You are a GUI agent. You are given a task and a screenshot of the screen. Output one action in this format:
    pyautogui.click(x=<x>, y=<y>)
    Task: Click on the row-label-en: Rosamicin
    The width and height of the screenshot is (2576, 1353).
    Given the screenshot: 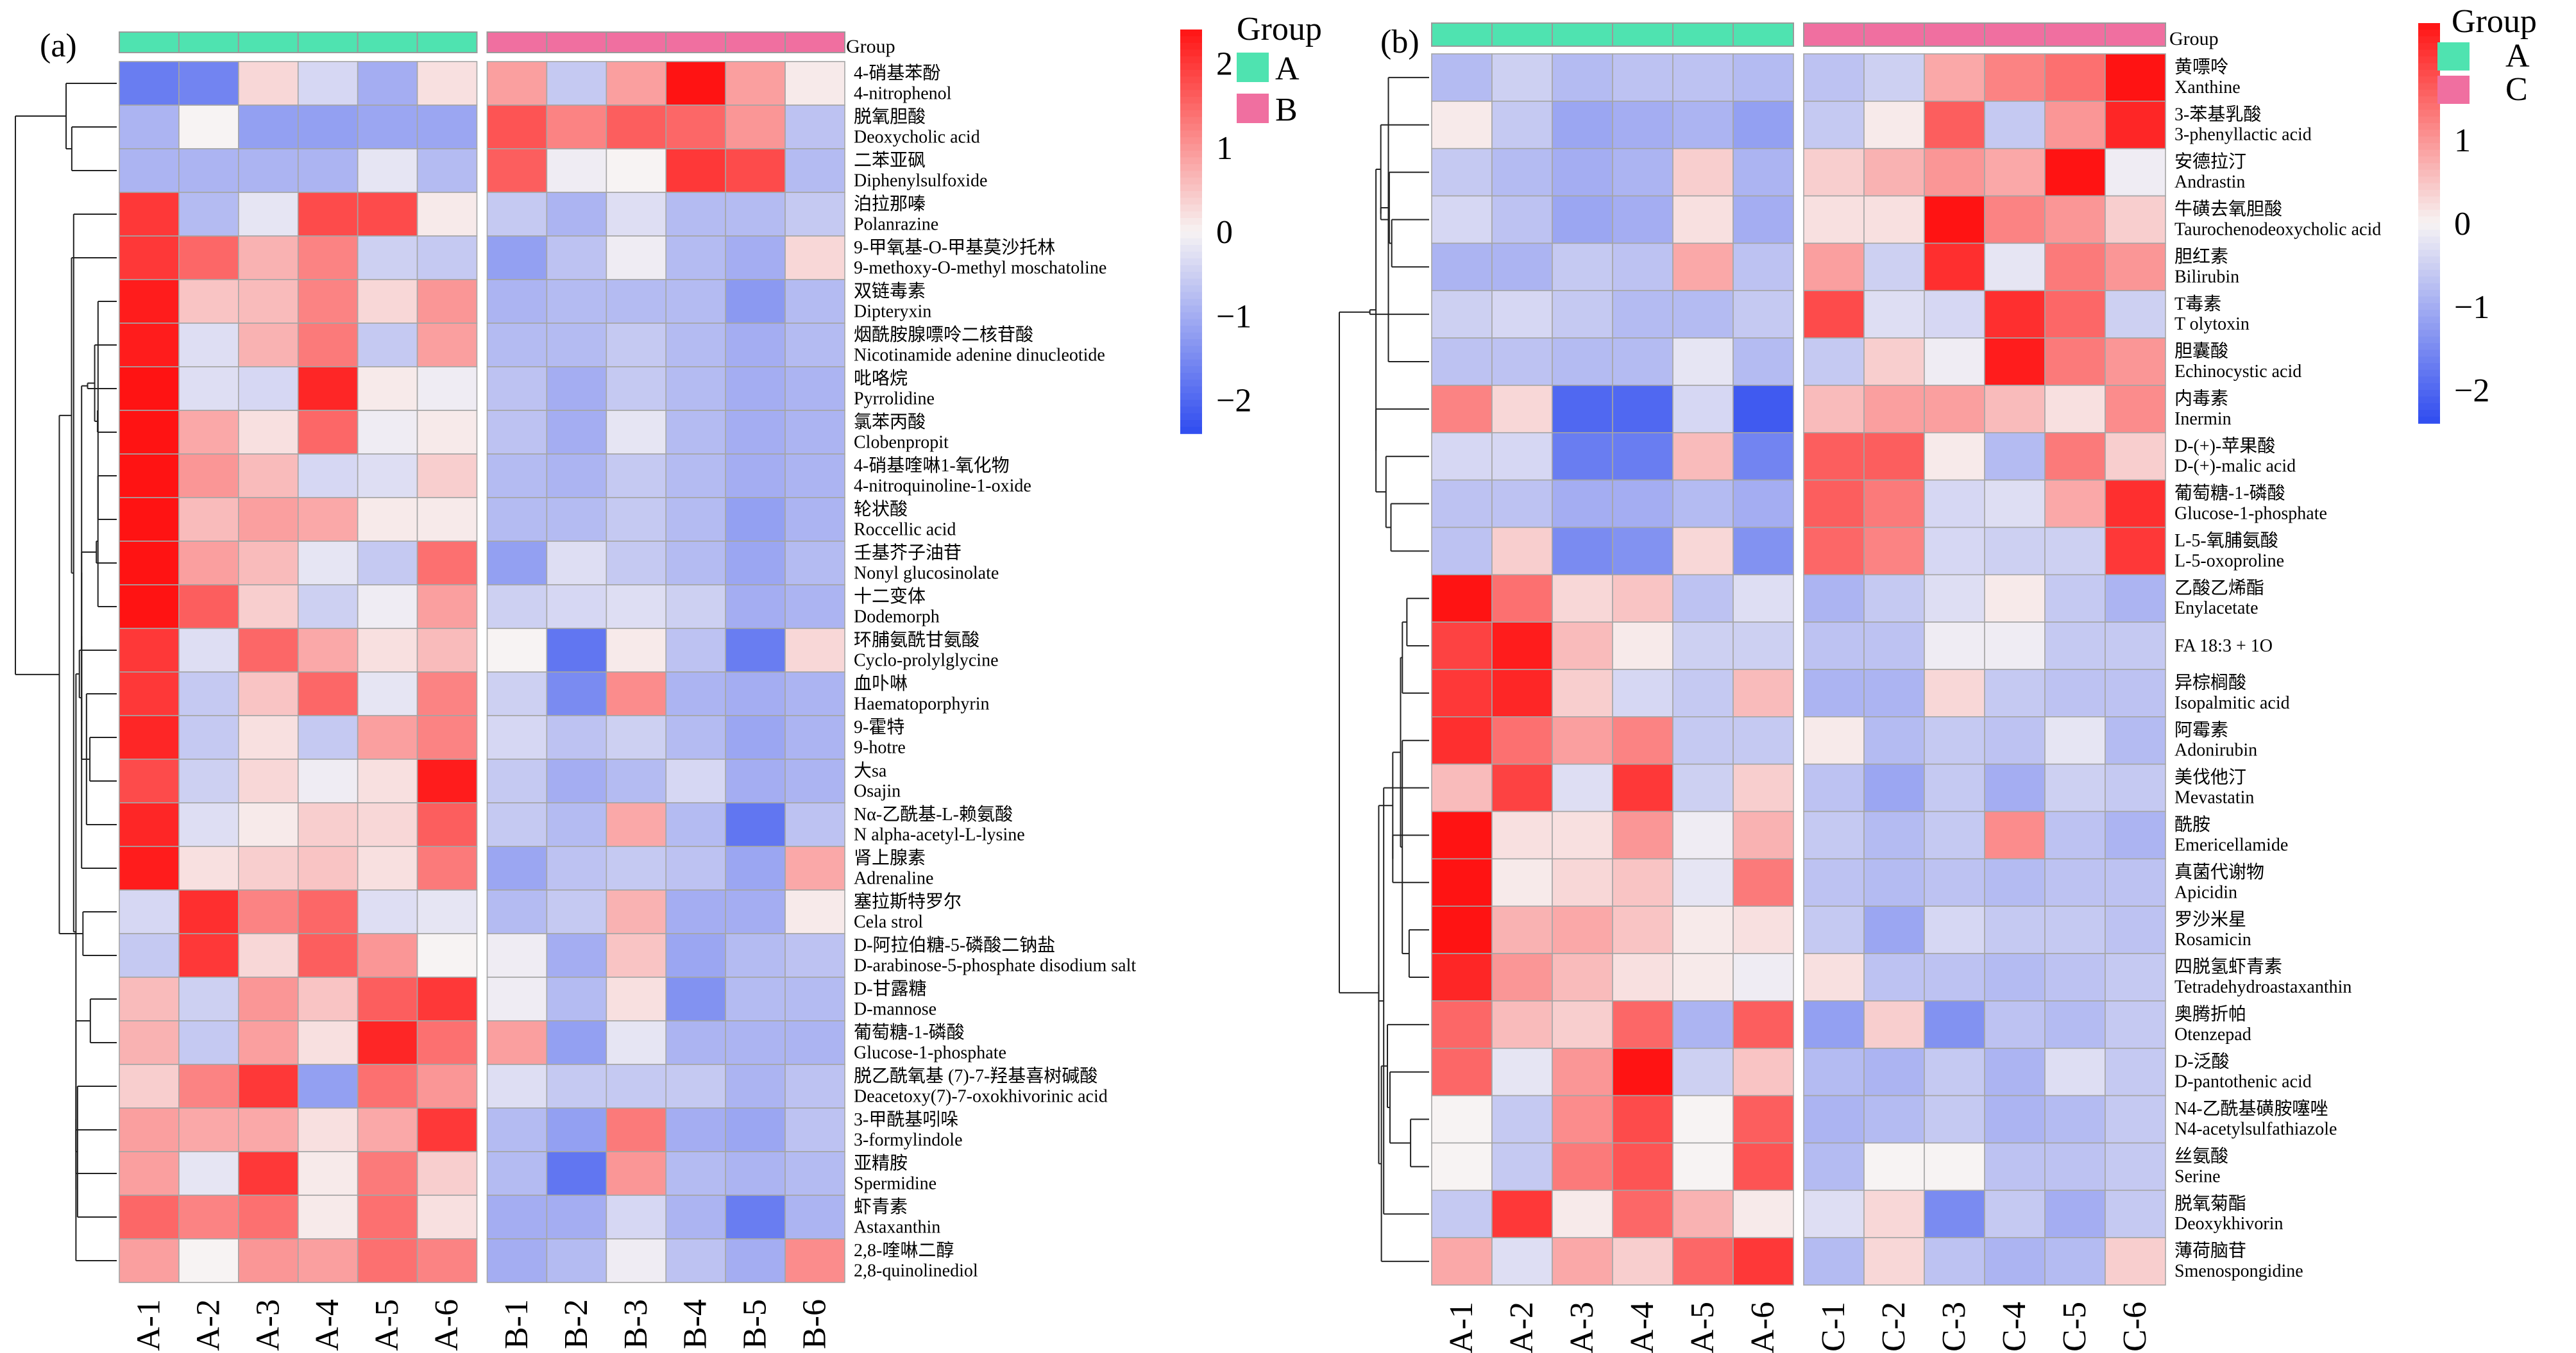 What is the action you would take?
    pyautogui.click(x=2212, y=940)
    